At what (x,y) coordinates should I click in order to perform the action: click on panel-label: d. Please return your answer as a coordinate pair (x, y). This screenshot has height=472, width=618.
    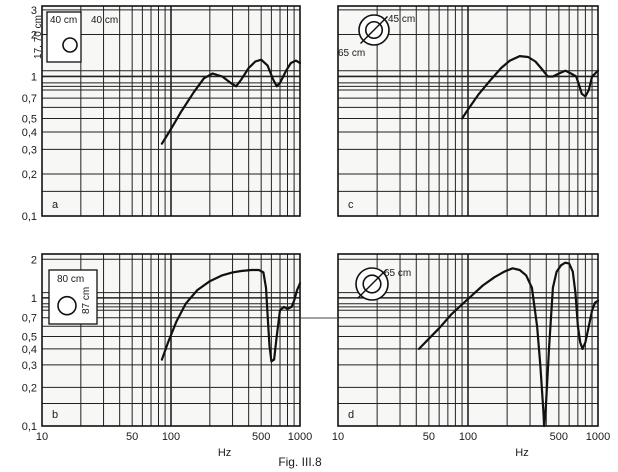
    Looking at the image, I should click on (351, 415).